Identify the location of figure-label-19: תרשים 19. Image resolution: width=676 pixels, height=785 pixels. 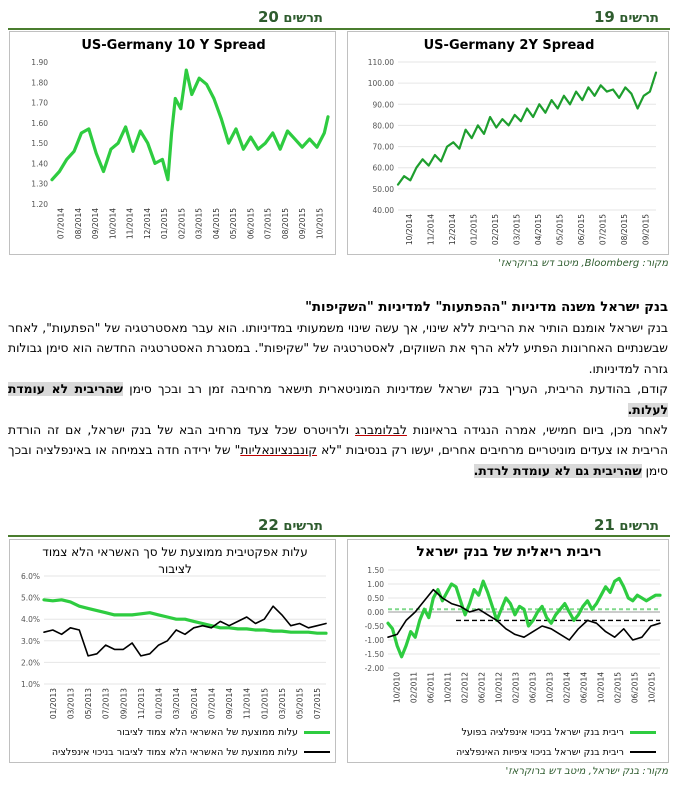
(626, 17).